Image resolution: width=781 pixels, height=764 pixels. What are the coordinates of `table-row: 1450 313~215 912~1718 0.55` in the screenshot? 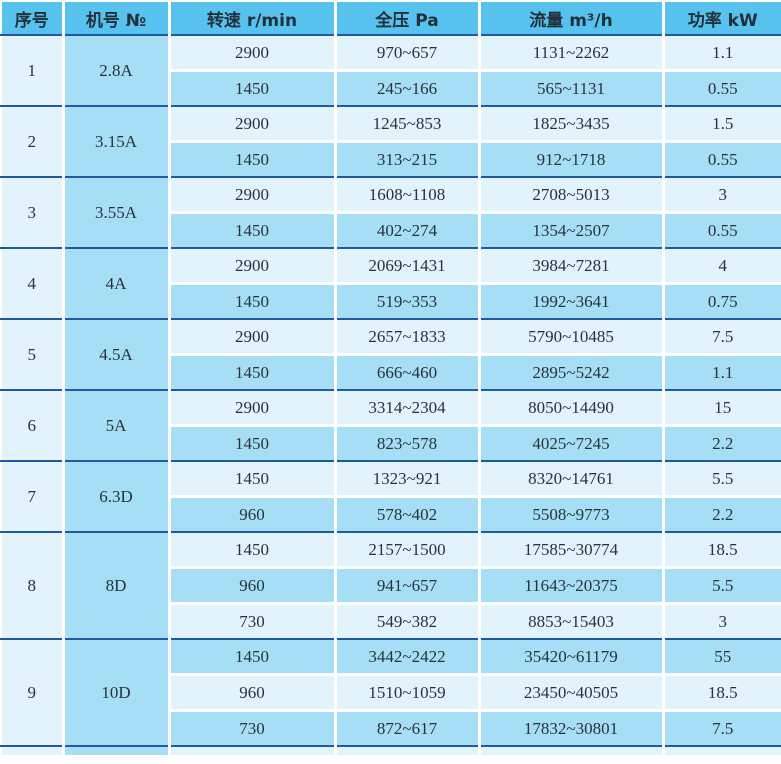 It's located at (391, 159).